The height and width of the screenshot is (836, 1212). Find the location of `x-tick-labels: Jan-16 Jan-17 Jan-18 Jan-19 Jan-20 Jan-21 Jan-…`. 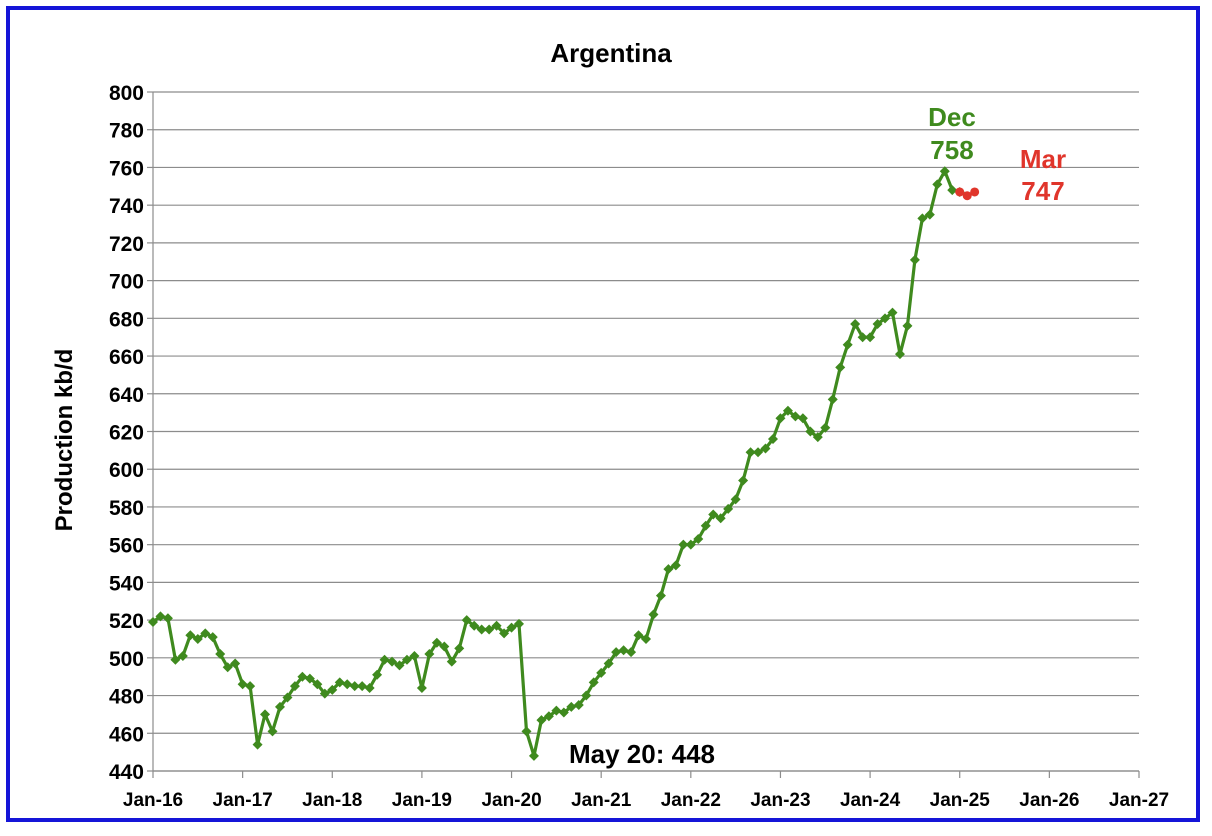

x-tick-labels: Jan-16 Jan-17 Jan-18 Jan-19 Jan-20 Jan-21 Jan-… is located at coordinates (646, 800).